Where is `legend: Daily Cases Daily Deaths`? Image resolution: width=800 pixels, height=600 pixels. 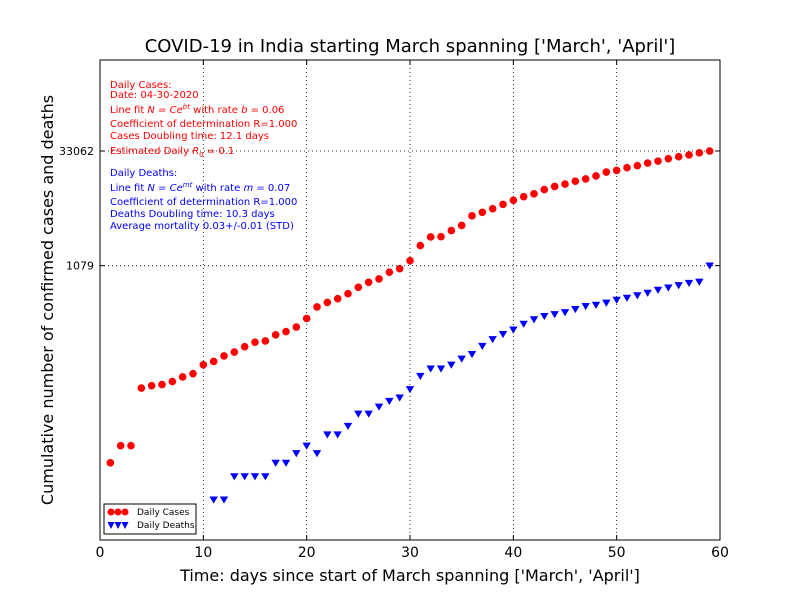
legend: Daily Cases Daily Deaths is located at coordinates (150, 519).